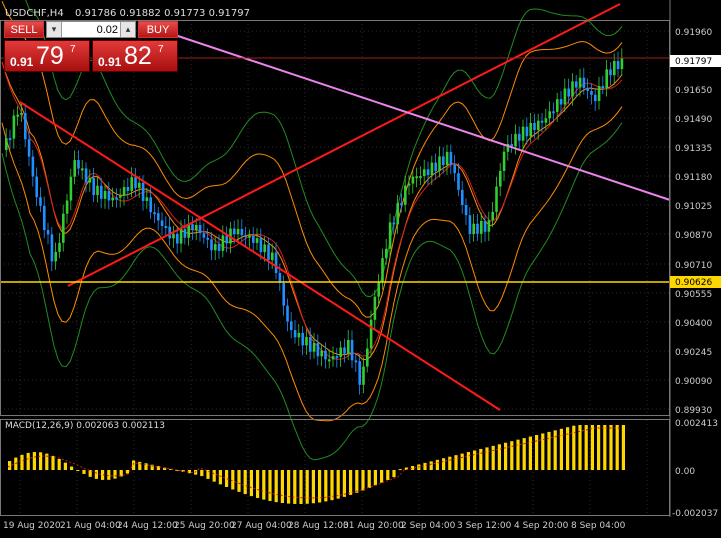 The width and height of the screenshot is (721, 538). Describe the element at coordinates (85, 426) in the screenshot. I see `macd-title: MACD(12,26,9) 0.002063 0.002113` at that location.